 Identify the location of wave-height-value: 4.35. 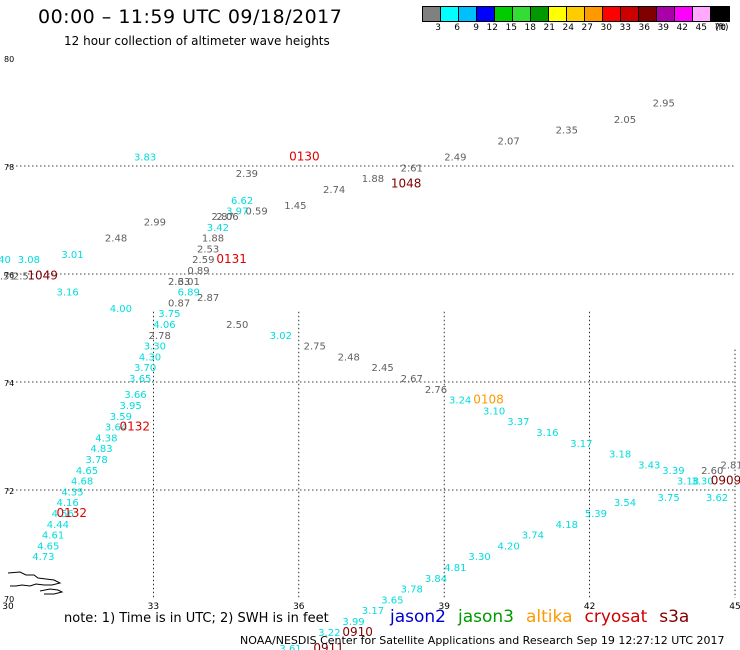
(72, 492).